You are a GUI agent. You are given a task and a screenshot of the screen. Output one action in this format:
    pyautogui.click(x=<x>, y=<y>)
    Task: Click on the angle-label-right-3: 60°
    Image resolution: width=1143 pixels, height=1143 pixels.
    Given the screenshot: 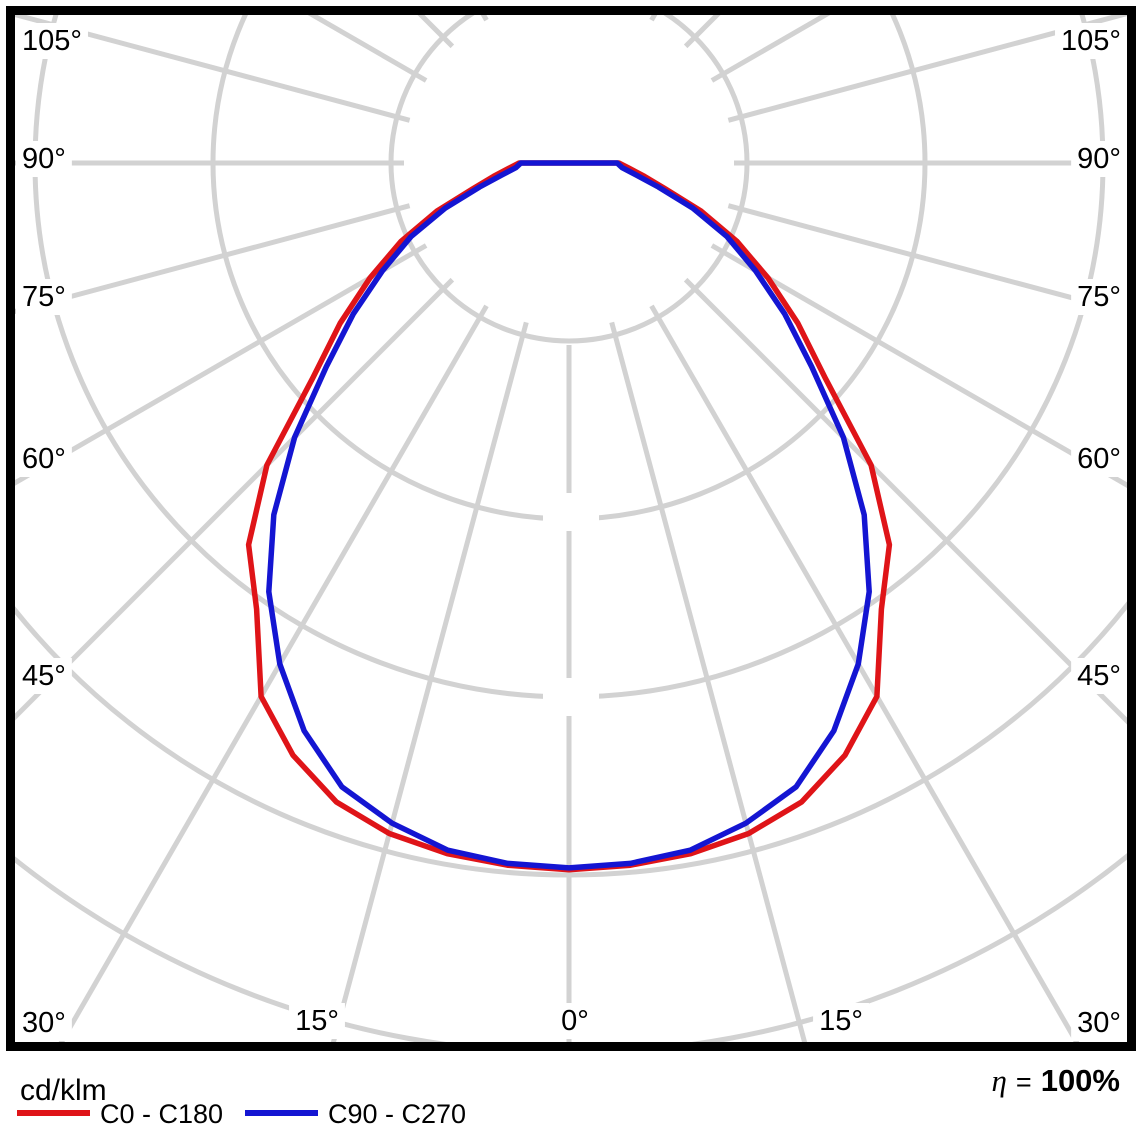 What is the action you would take?
    pyautogui.click(x=1099, y=459)
    